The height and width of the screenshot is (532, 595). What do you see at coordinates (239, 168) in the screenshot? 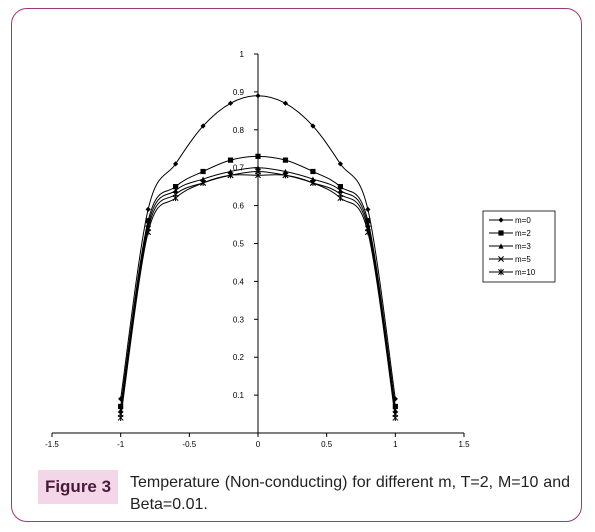
I see `y-tick-label: 0.7` at bounding box center [239, 168].